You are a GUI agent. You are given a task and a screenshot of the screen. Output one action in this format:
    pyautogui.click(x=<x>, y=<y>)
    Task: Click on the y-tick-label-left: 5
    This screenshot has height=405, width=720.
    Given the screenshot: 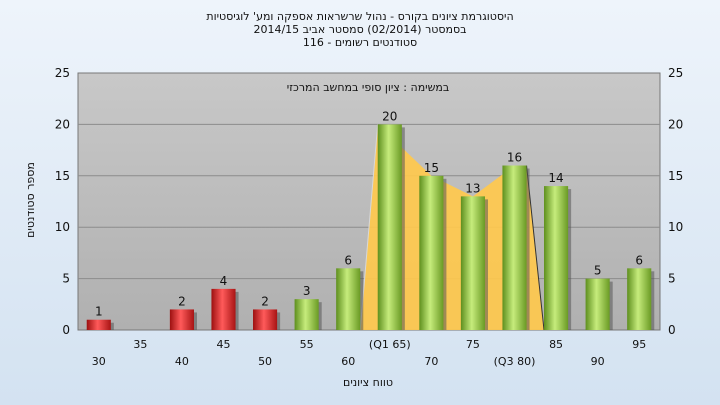 What is the action you would take?
    pyautogui.click(x=66, y=279)
    